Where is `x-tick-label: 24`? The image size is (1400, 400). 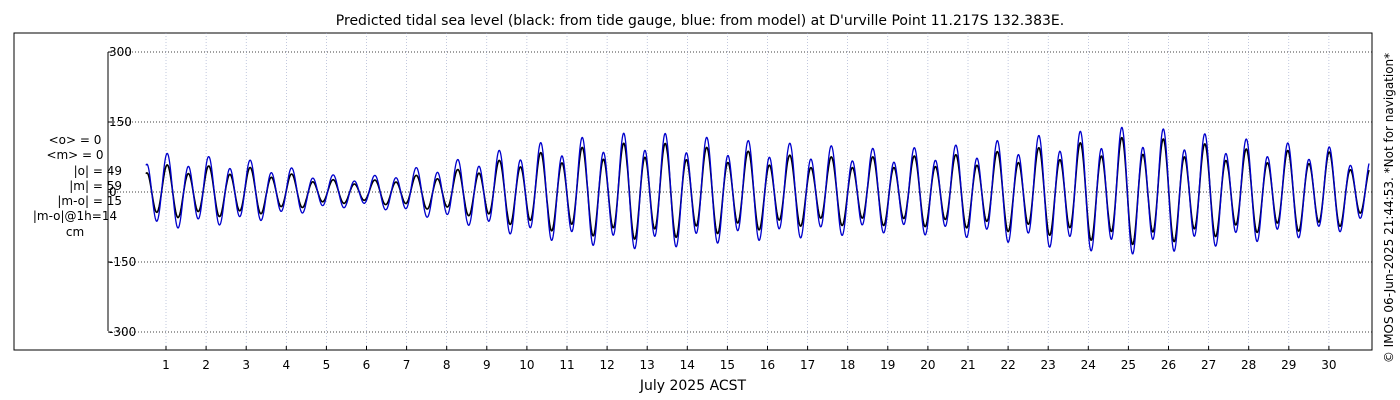
x-tick-label: 24 is located at coordinates (1088, 365).